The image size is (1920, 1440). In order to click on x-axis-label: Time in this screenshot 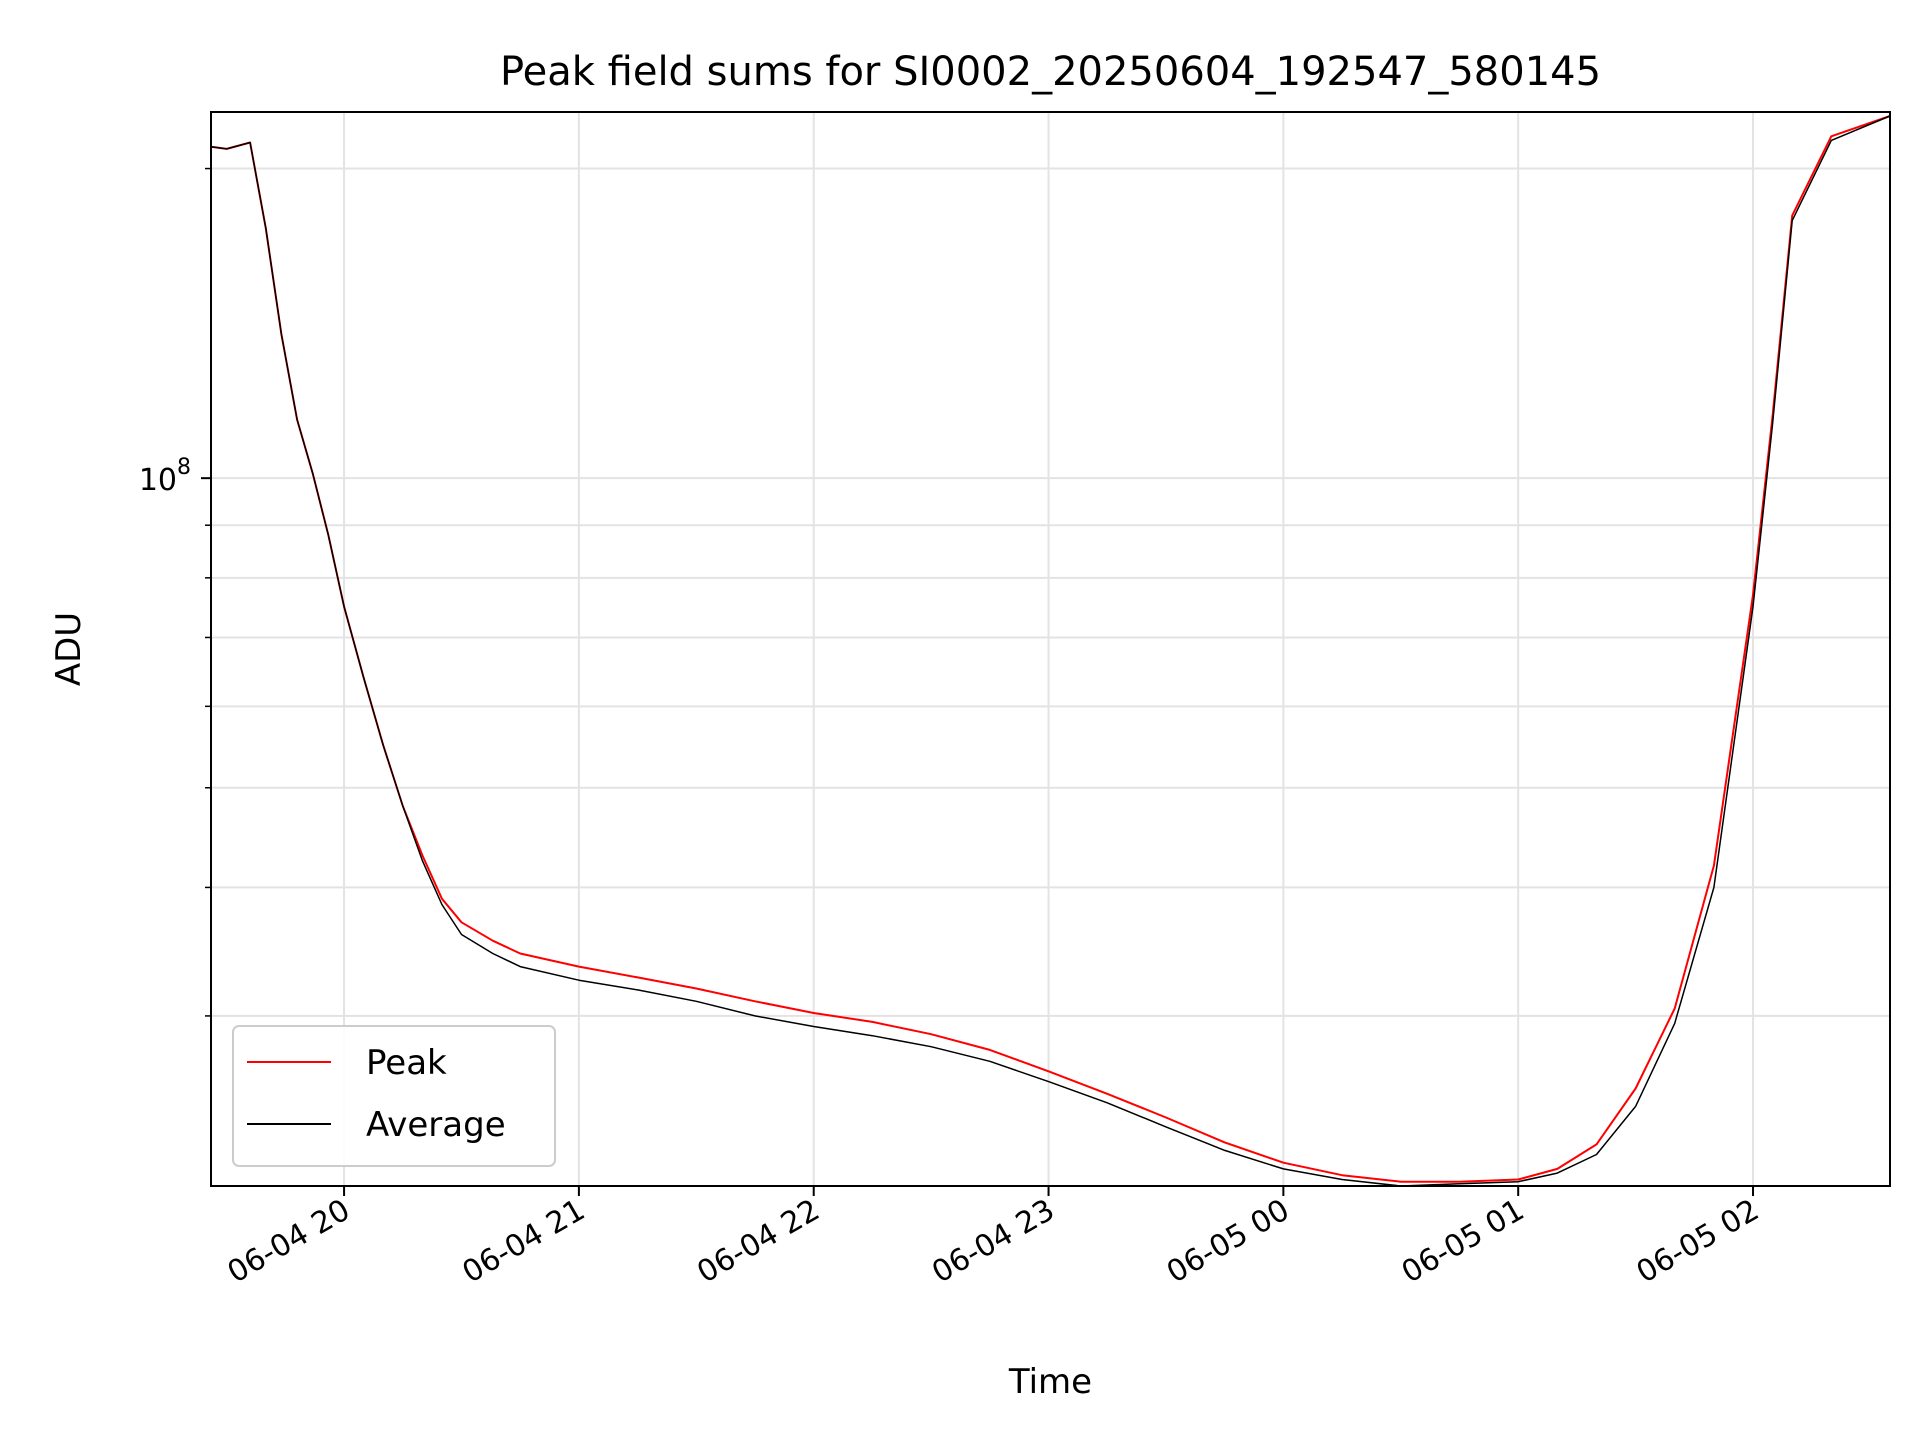, I will do `click(1050, 1382)`.